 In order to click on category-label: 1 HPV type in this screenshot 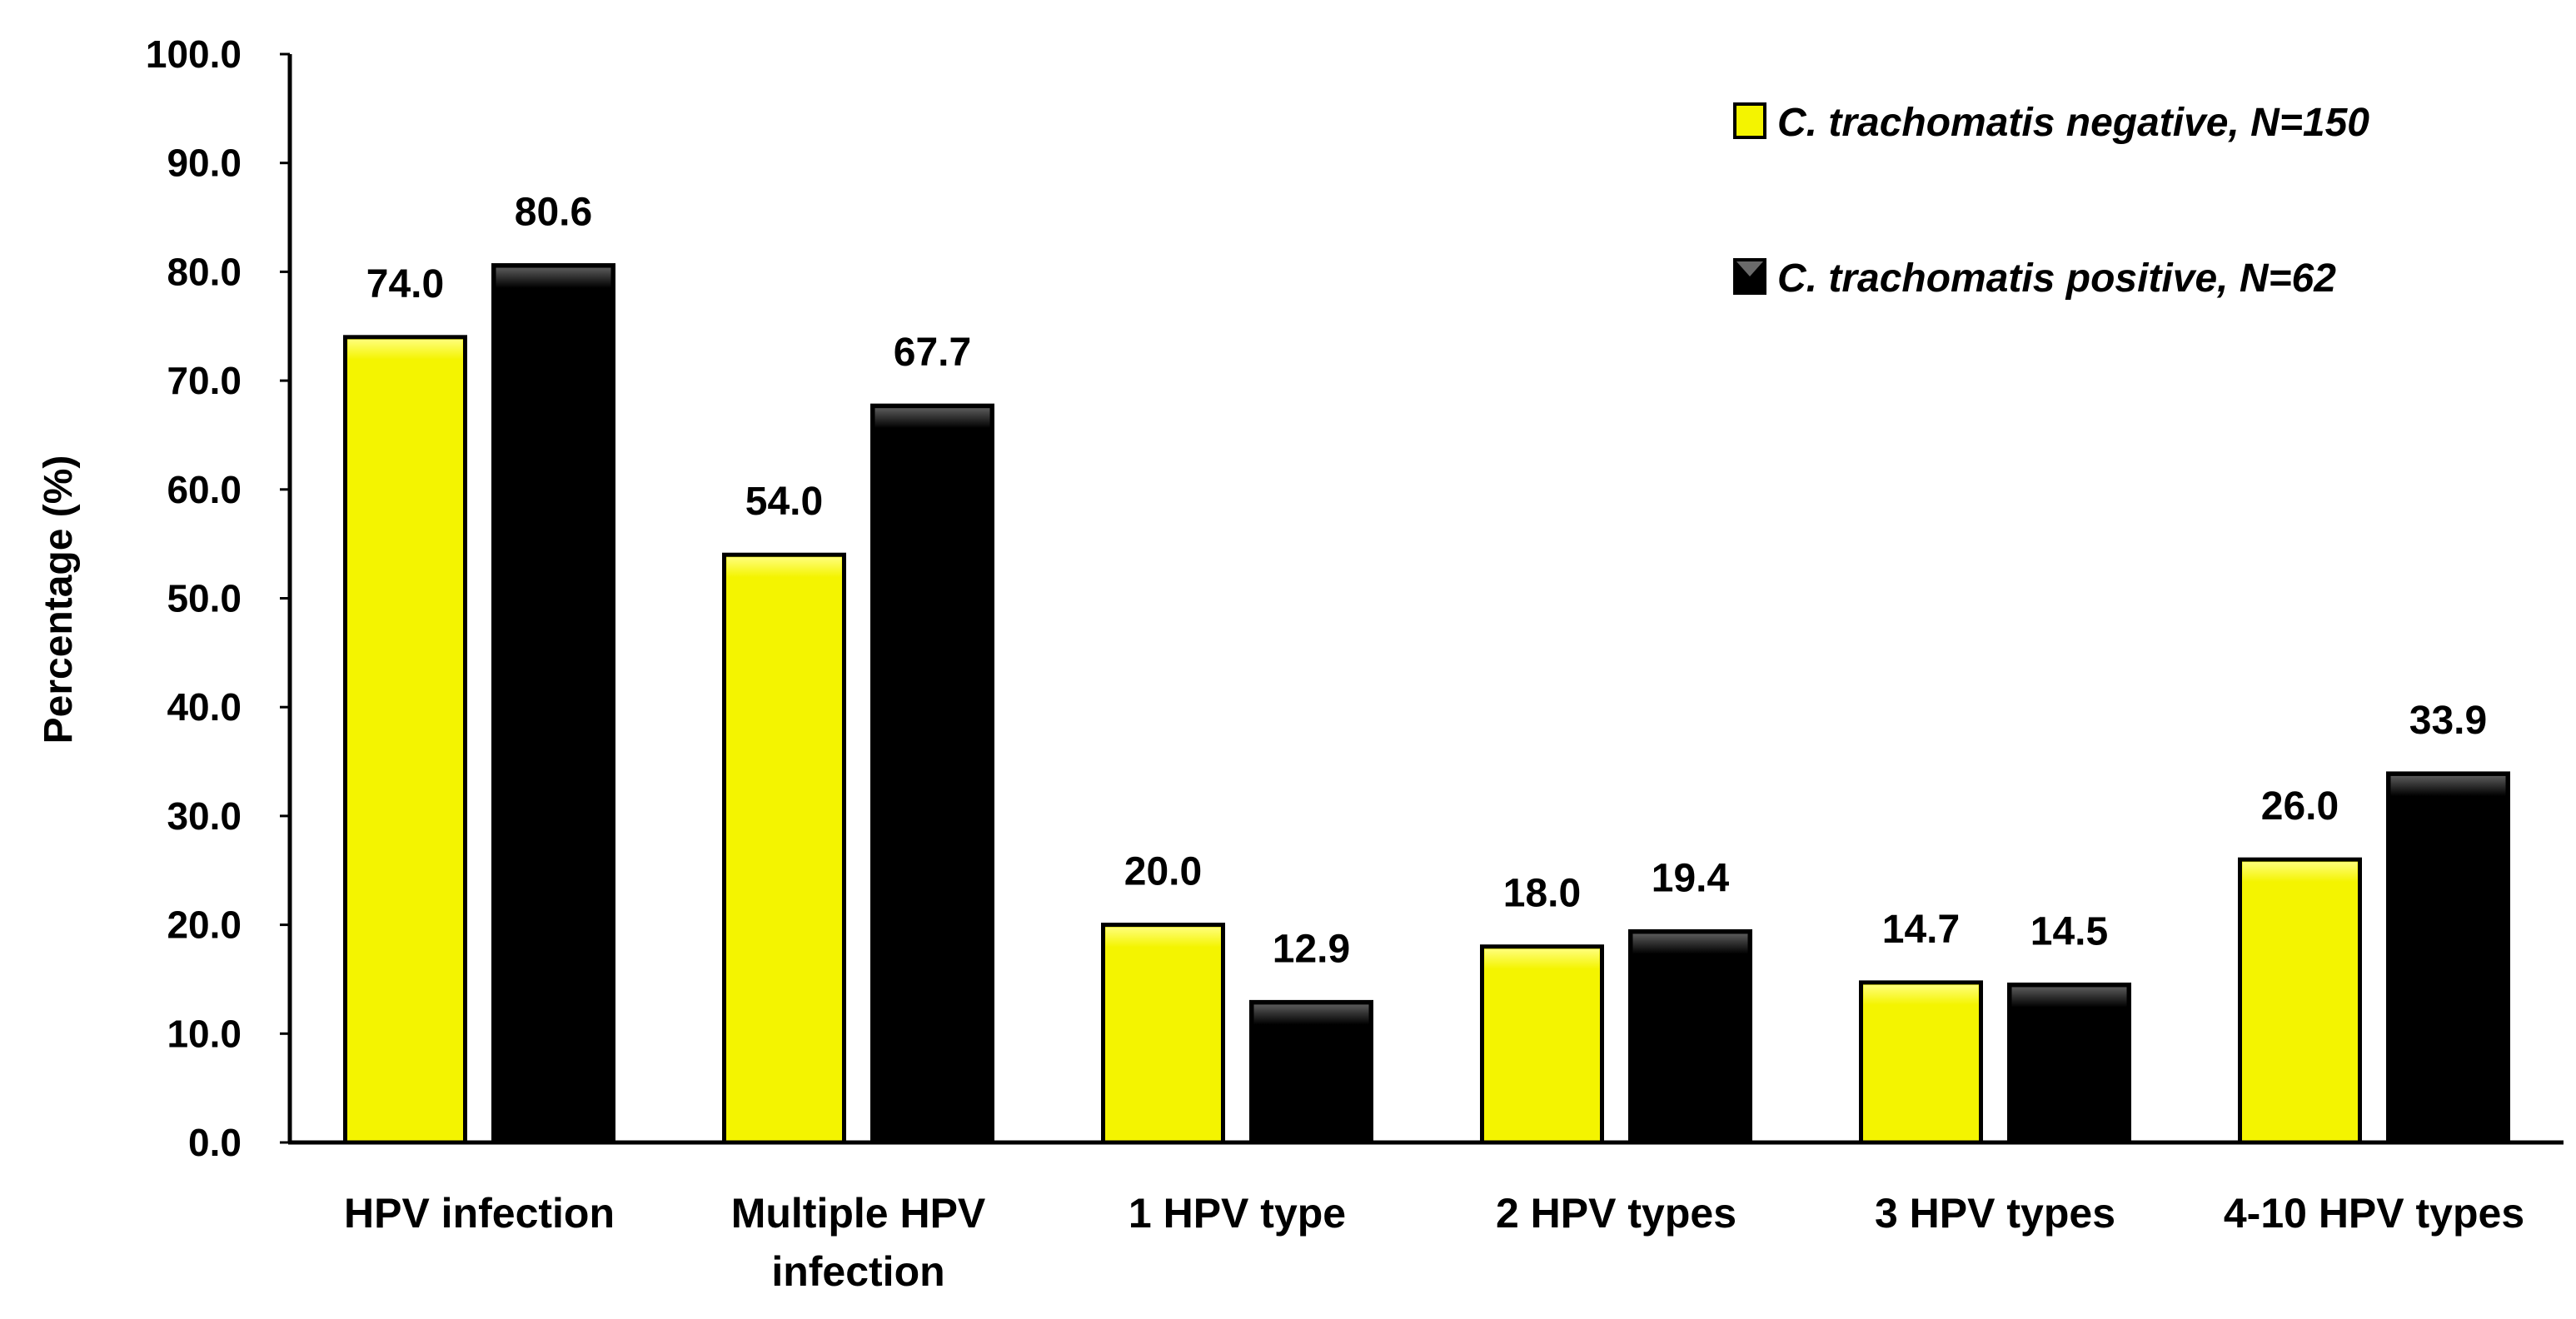, I will do `click(1237, 1213)`.